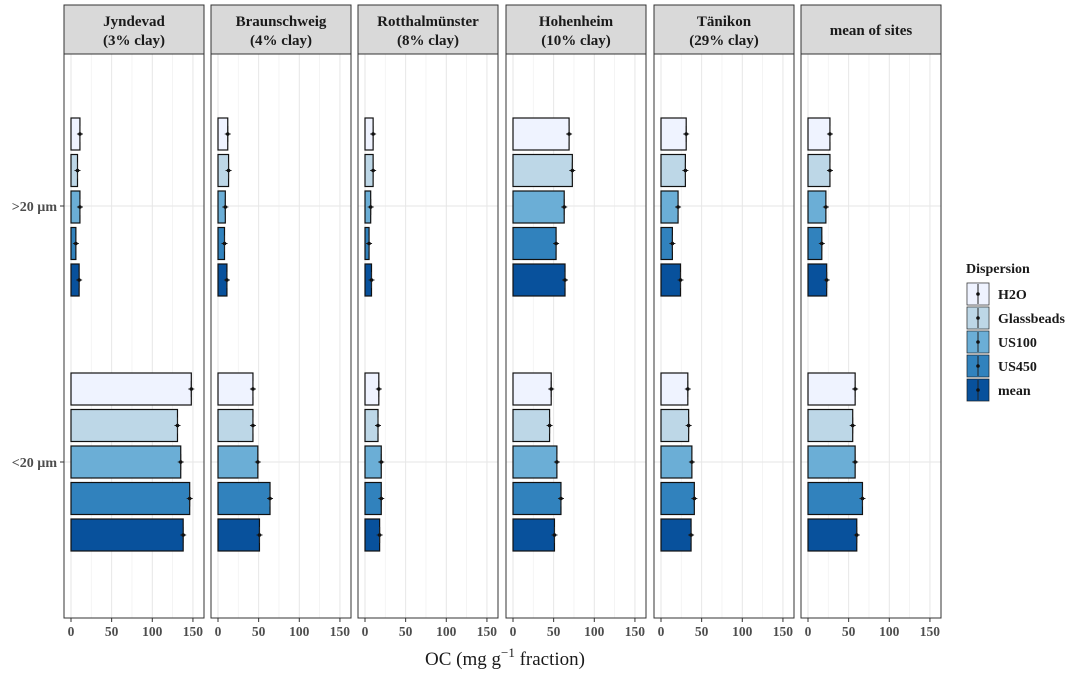 This screenshot has width=1084, height=674. What do you see at coordinates (134, 321) in the screenshot?
I see `facet-panel: Jyndevad (3% clay) 0 50 100 150` at bounding box center [134, 321].